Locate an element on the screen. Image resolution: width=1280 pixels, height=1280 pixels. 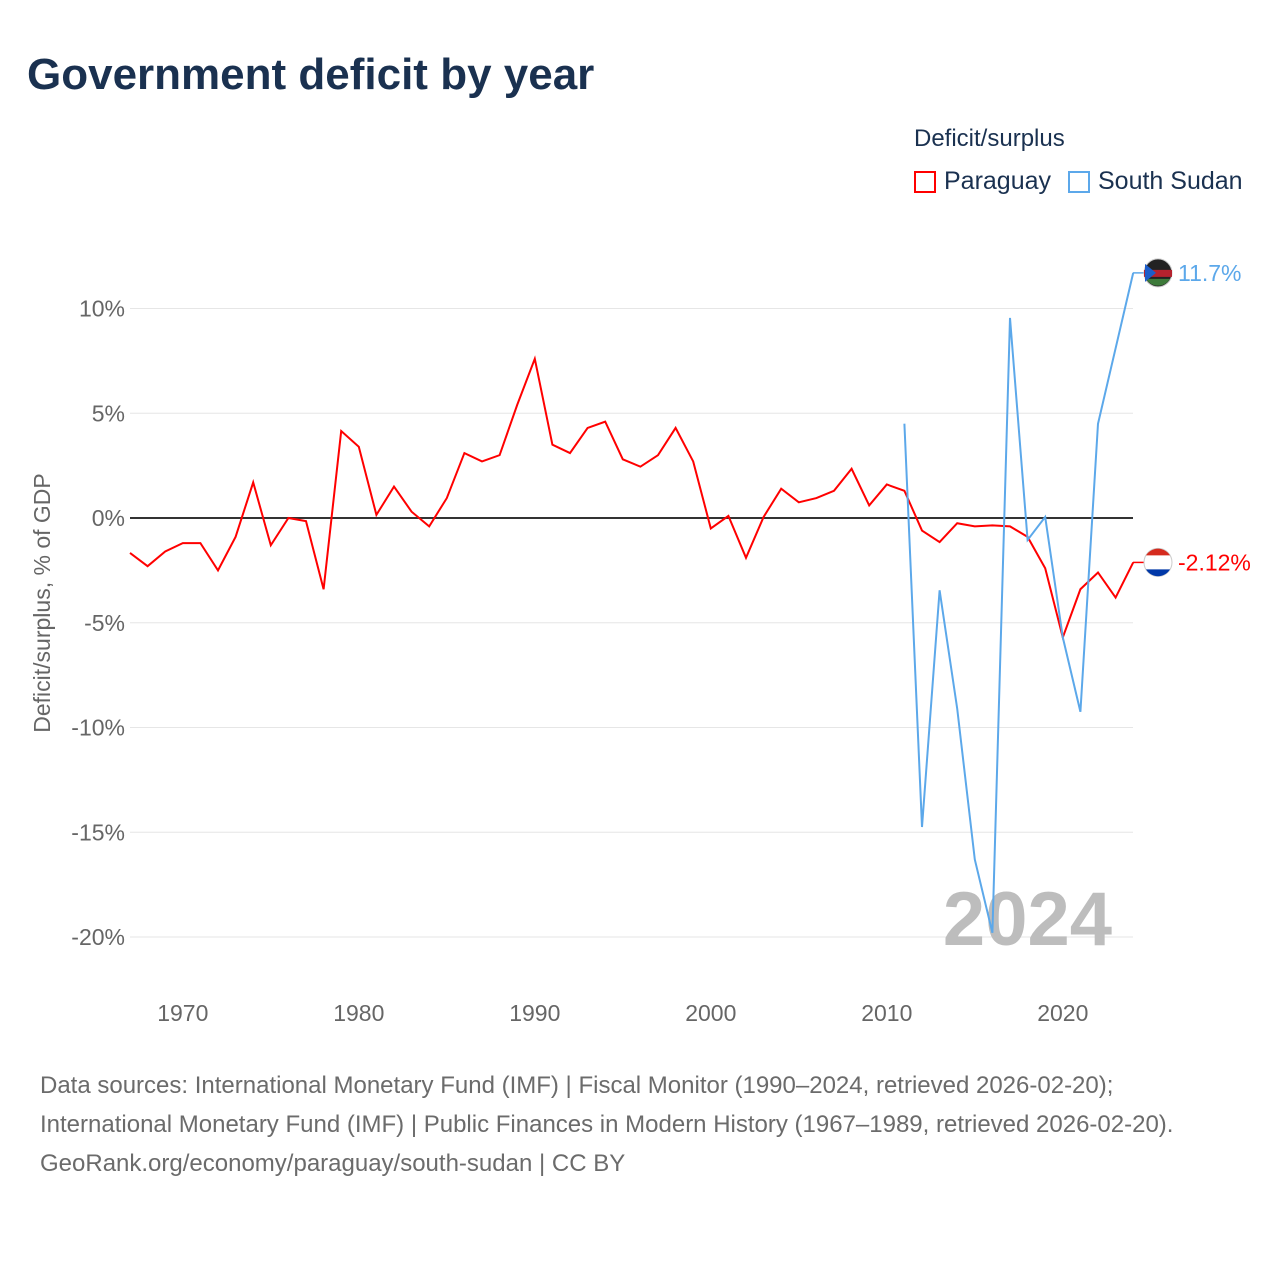
legend-label: Paraguay is located at coordinates (998, 181).